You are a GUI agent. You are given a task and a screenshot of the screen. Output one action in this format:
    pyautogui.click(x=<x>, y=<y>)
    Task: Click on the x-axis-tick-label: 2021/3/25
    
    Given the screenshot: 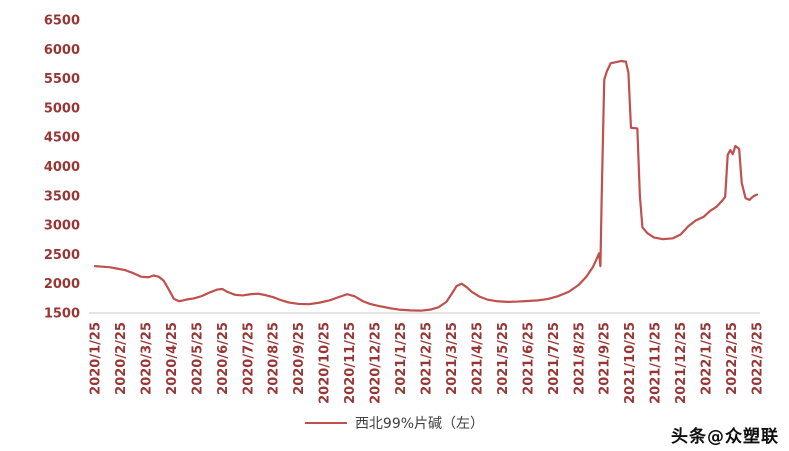 What is the action you would take?
    pyautogui.click(x=452, y=358)
    